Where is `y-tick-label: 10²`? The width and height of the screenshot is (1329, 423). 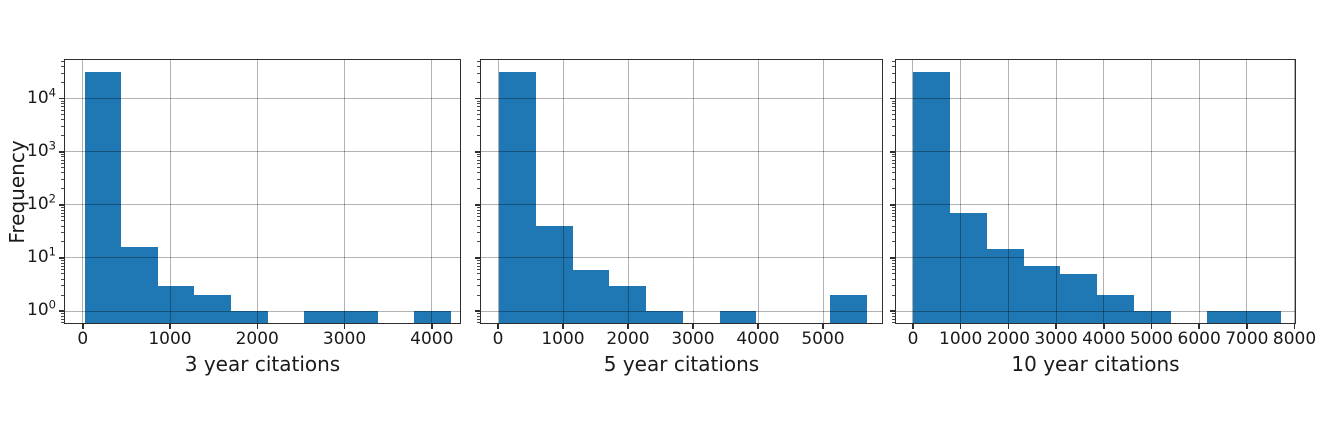
y-tick-label: 10² is located at coordinates (41, 202).